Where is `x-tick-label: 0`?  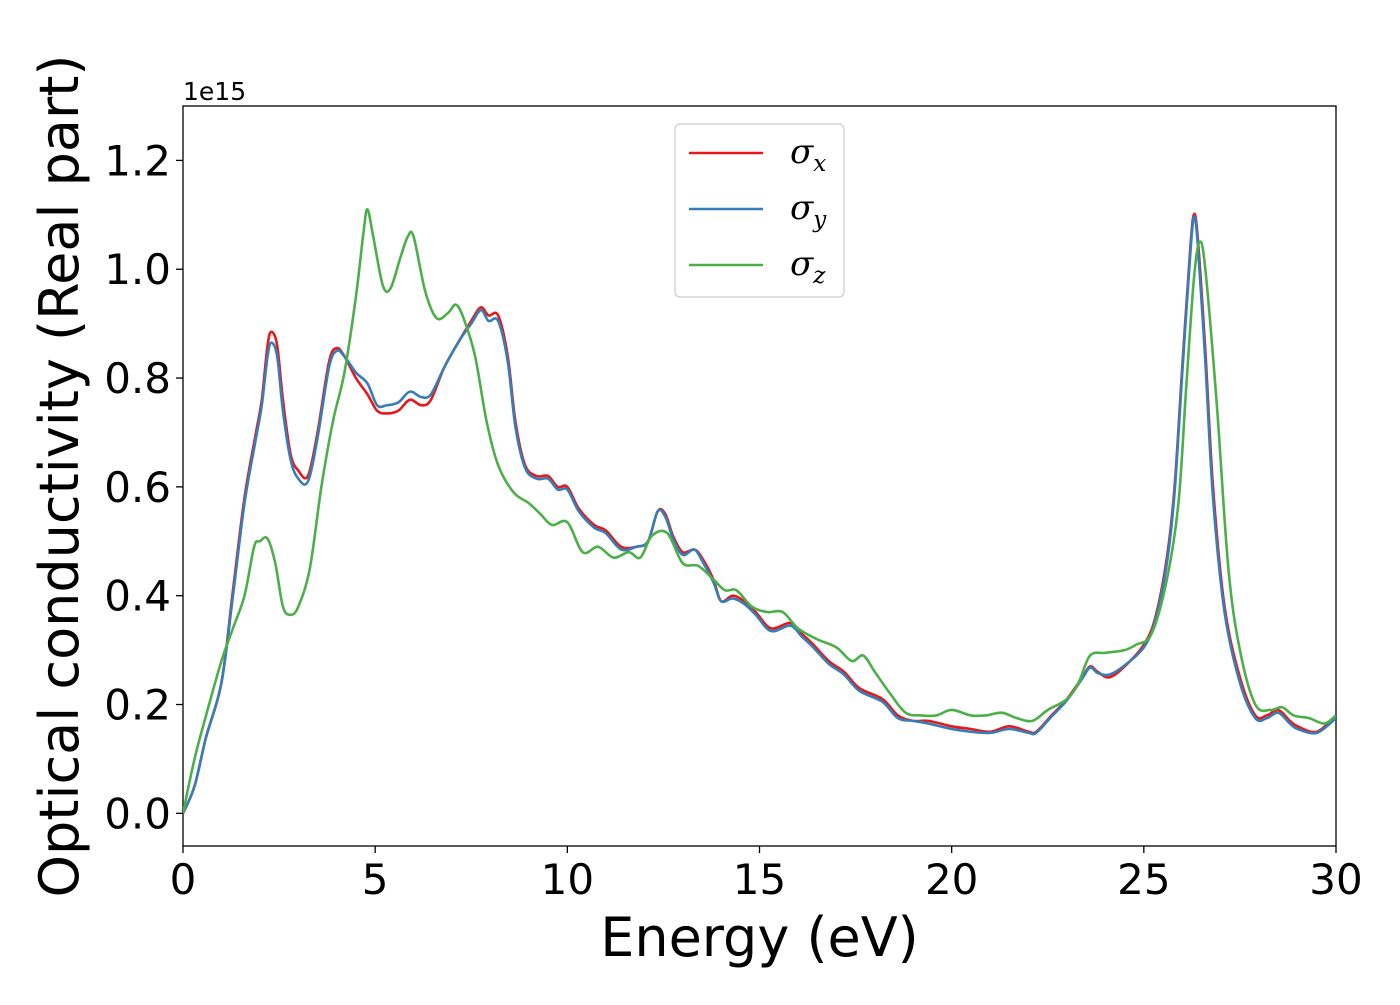
x-tick-label: 0 is located at coordinates (183, 879).